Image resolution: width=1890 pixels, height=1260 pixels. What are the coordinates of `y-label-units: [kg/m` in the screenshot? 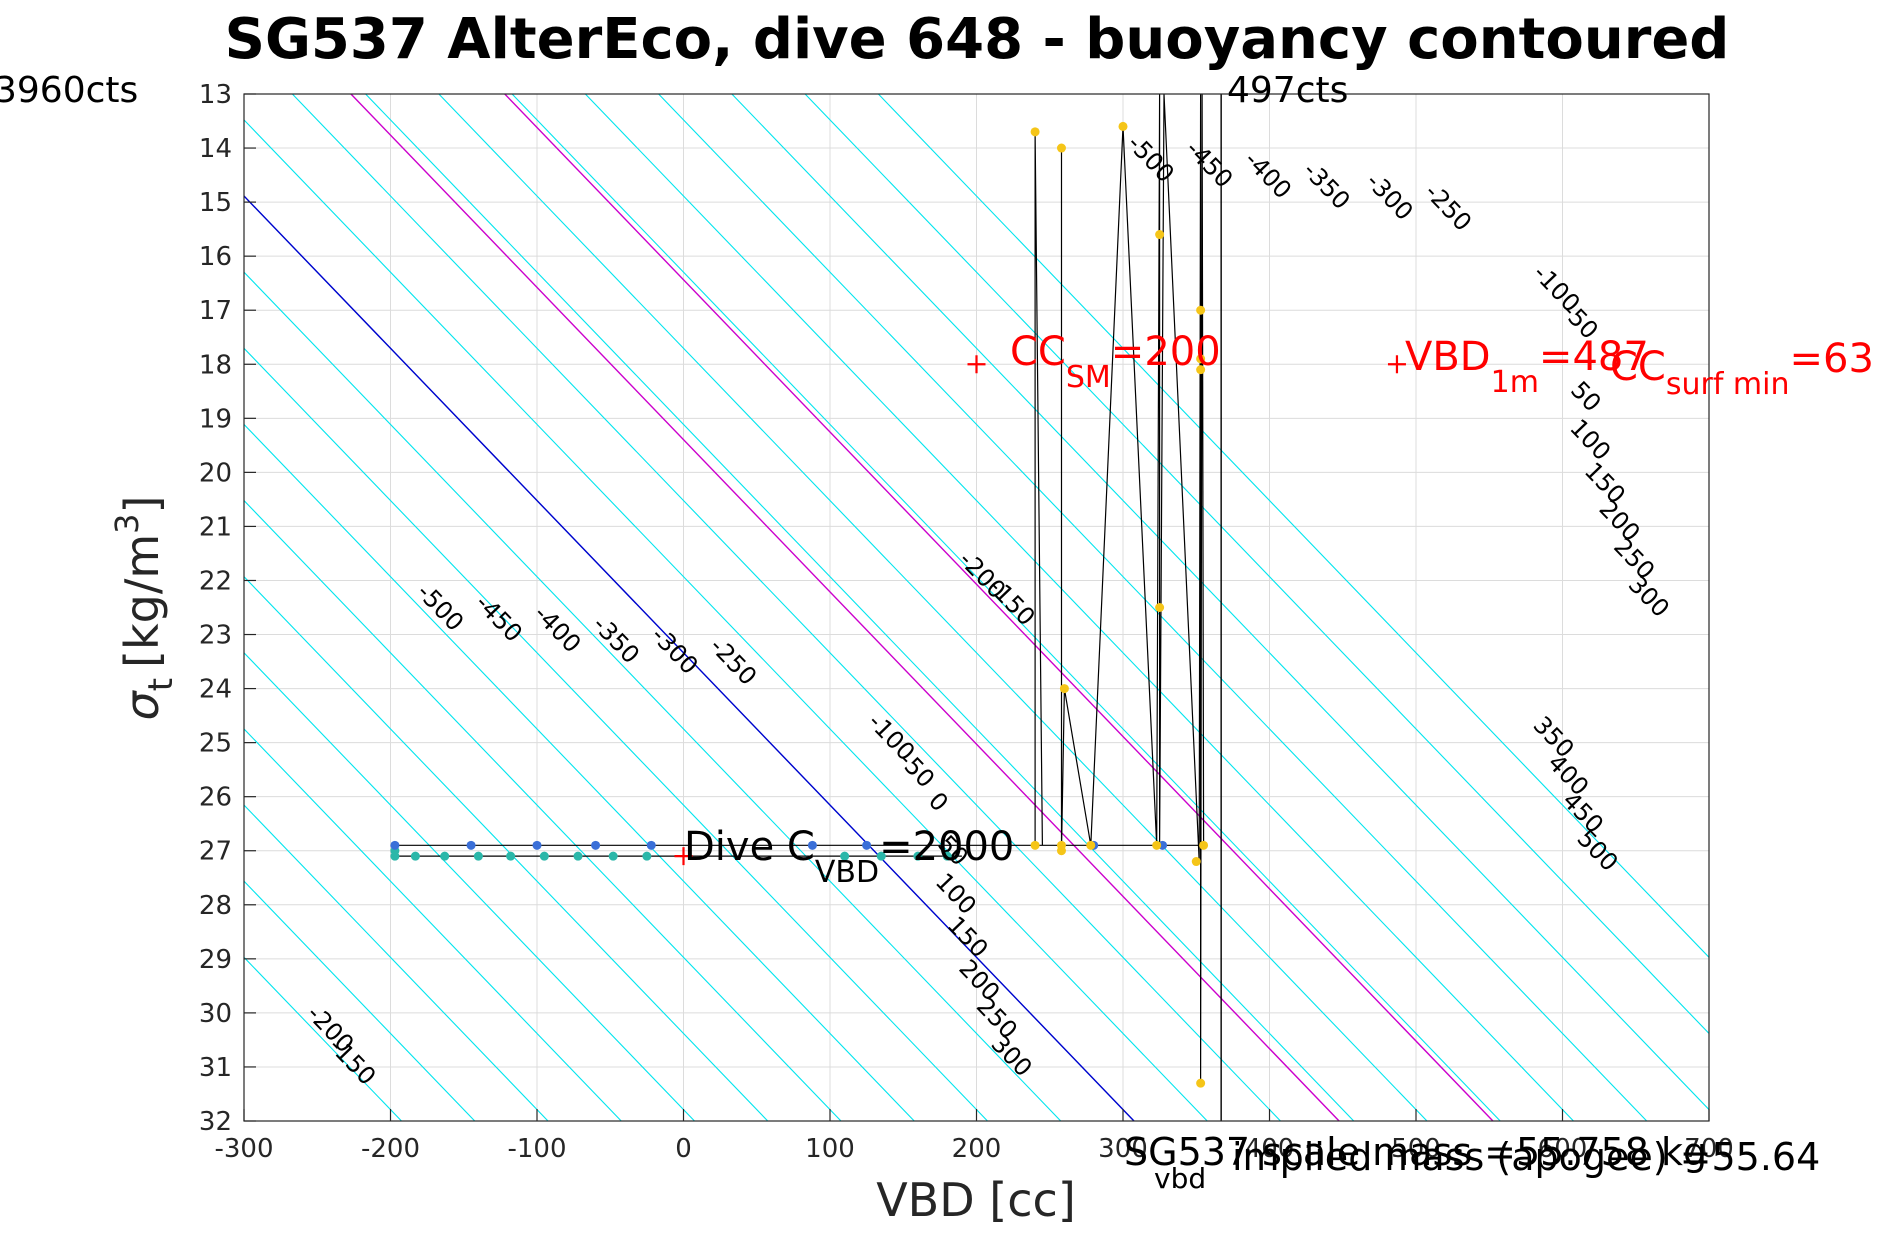 It's located at (142, 601).